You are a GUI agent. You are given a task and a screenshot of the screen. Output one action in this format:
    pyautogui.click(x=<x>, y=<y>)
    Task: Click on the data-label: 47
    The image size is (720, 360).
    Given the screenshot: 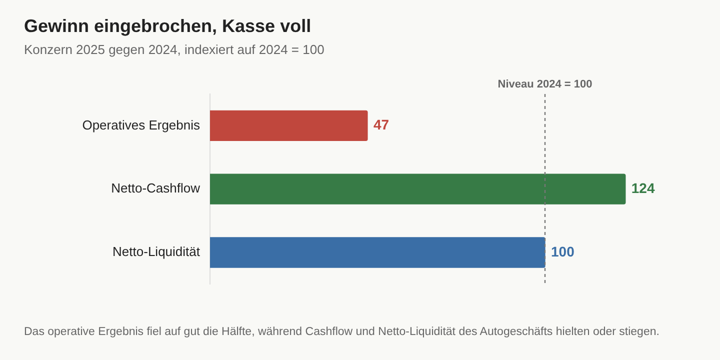 What is the action you would take?
    pyautogui.click(x=381, y=124)
    